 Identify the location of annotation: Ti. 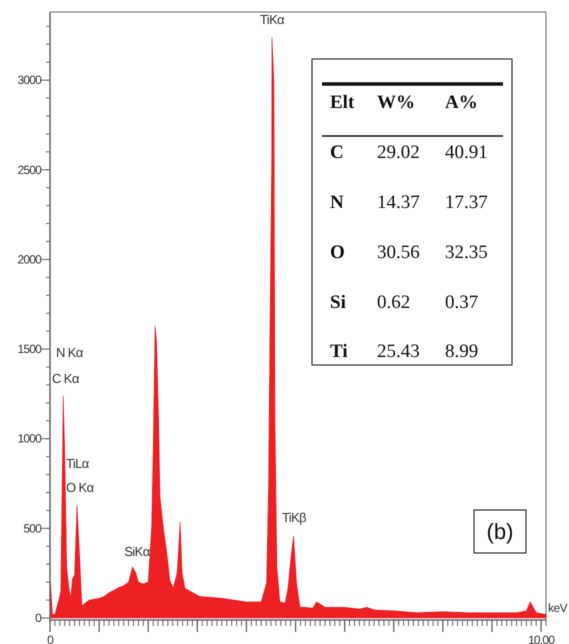
(339, 351).